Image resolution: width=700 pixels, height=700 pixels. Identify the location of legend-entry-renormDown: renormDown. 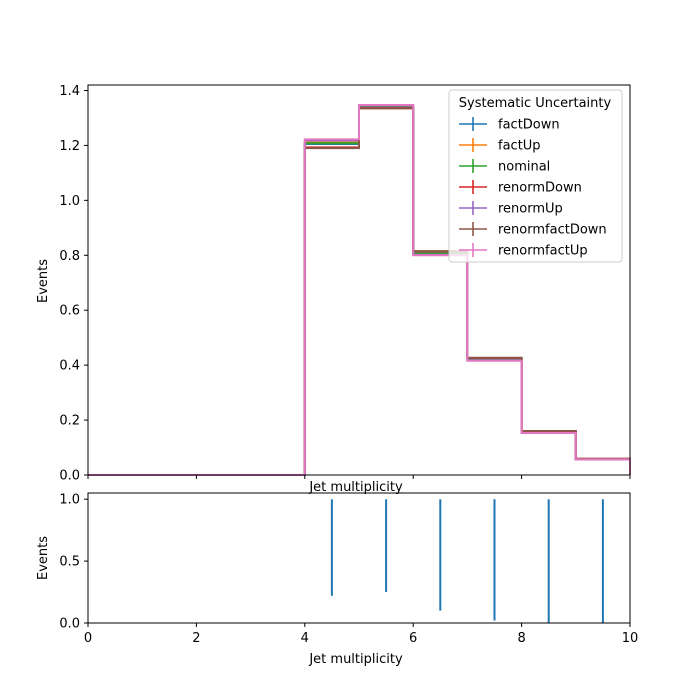
(520, 188).